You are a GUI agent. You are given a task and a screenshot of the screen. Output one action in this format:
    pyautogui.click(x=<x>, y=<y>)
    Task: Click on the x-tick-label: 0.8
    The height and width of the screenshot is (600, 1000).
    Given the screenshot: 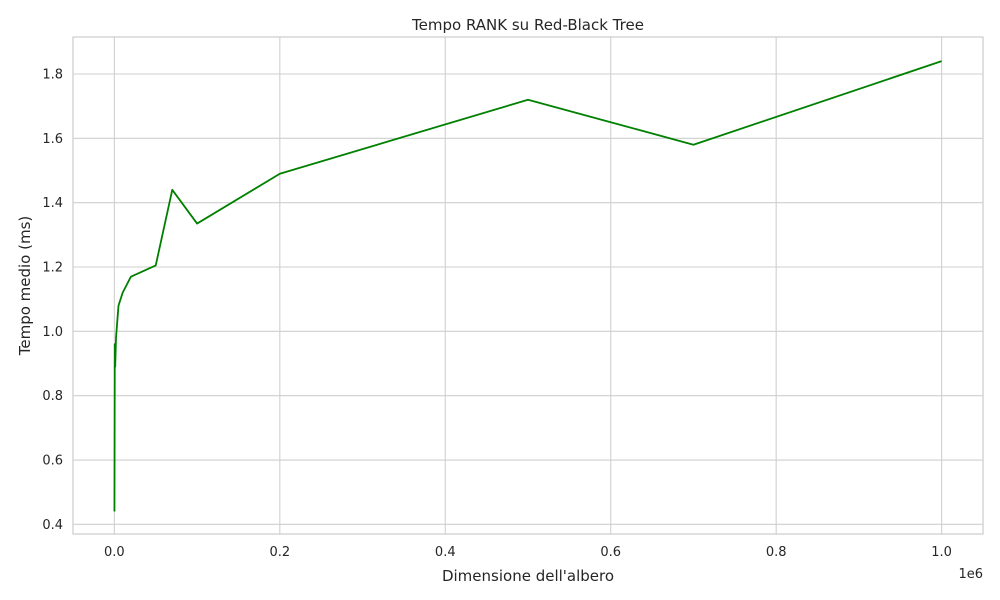 What is the action you would take?
    pyautogui.click(x=776, y=552)
    